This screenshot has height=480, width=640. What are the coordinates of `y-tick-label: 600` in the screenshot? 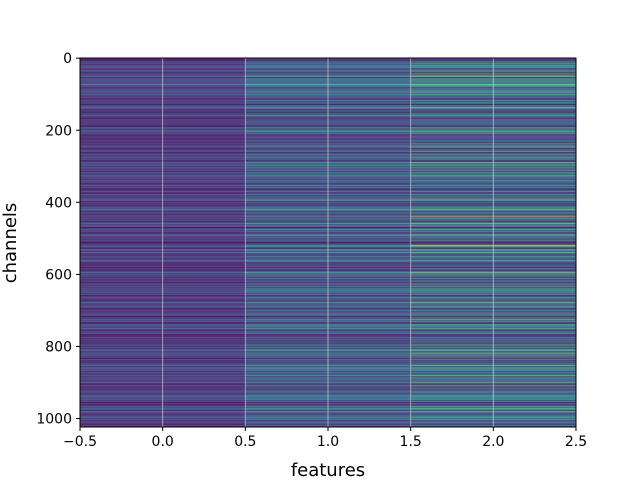 It's located at (58, 275).